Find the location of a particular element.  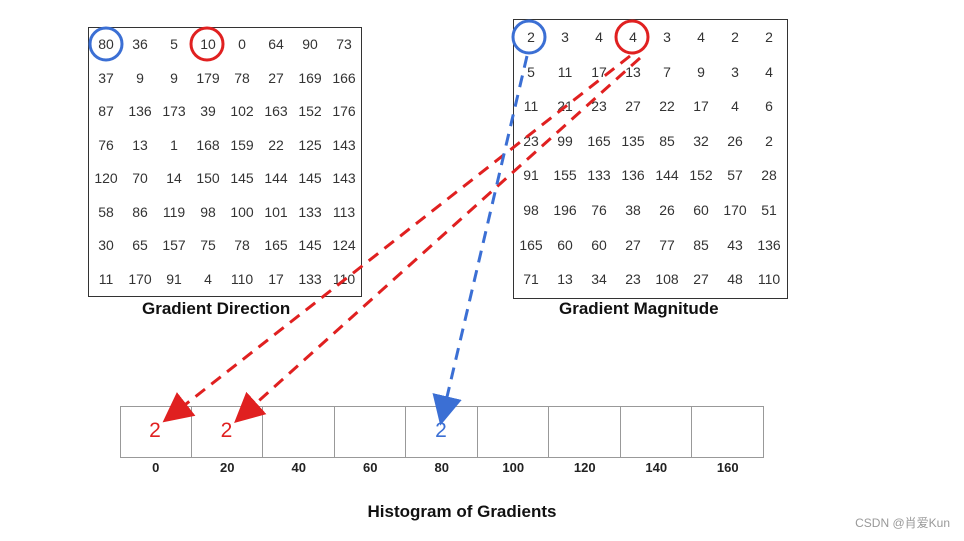

direction-cell: 78 is located at coordinates (242, 77).